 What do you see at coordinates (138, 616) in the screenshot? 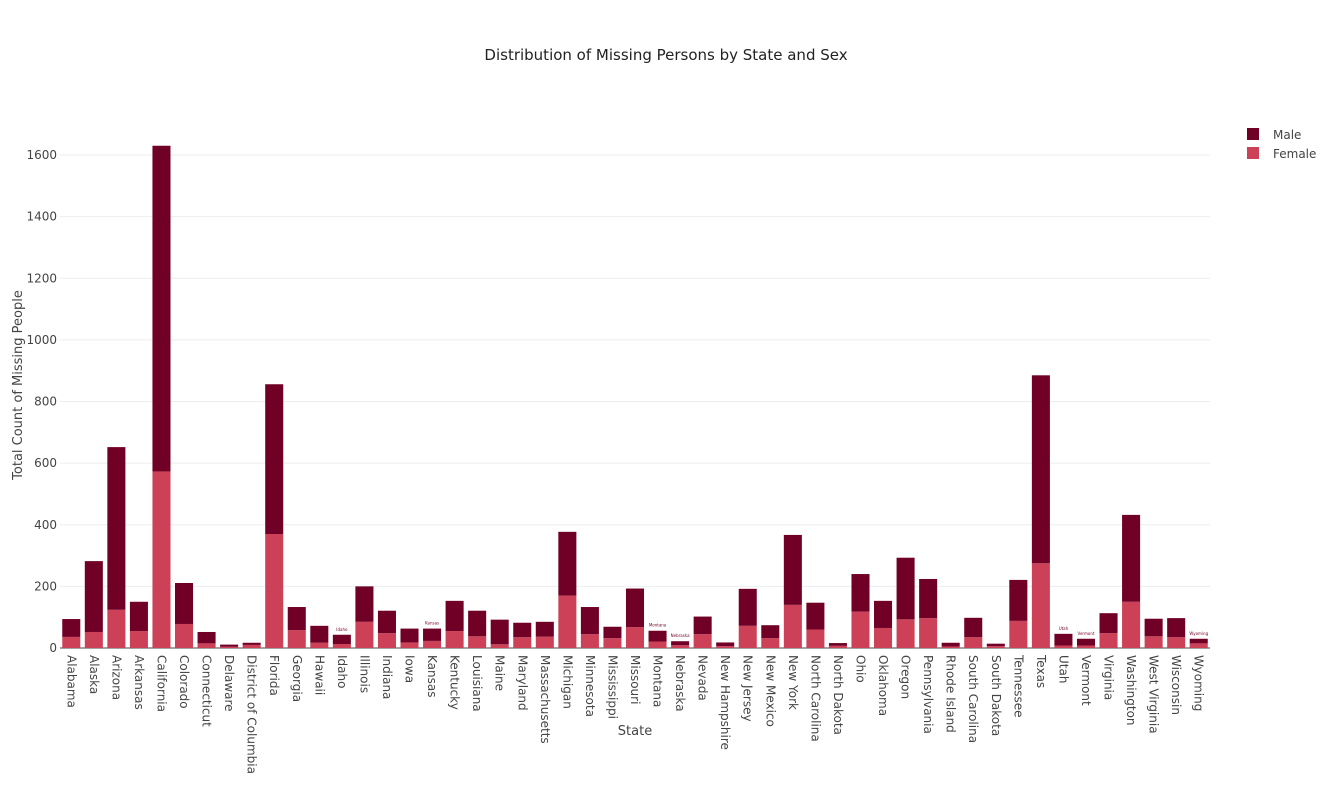
I see `bar-male-arkansas` at bounding box center [138, 616].